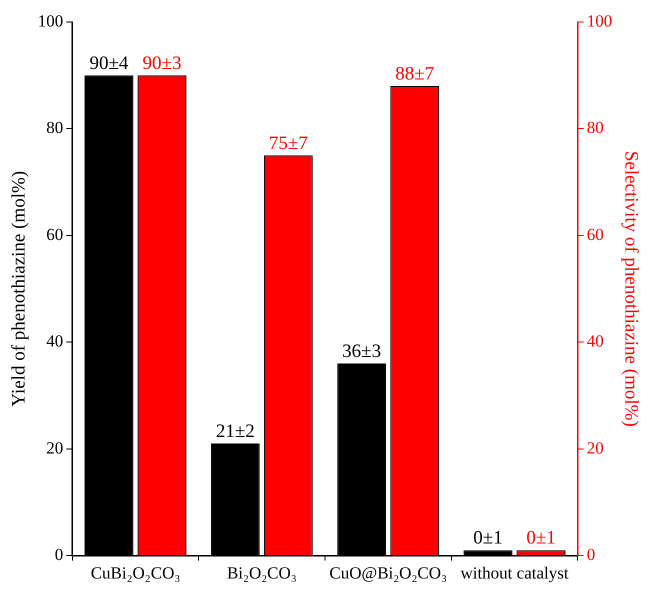 The image size is (652, 591). What do you see at coordinates (135, 572) in the screenshot?
I see `x-tick-label: CuBi₂O₂CO₃` at bounding box center [135, 572].